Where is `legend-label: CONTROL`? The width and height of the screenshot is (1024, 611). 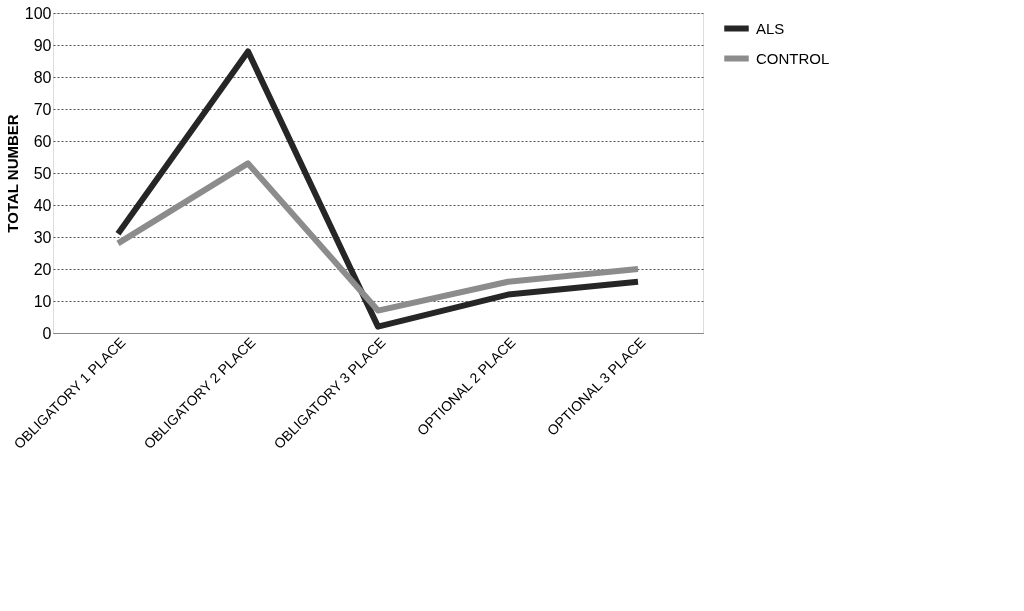
legend-label: CONTROL is located at coordinates (793, 58).